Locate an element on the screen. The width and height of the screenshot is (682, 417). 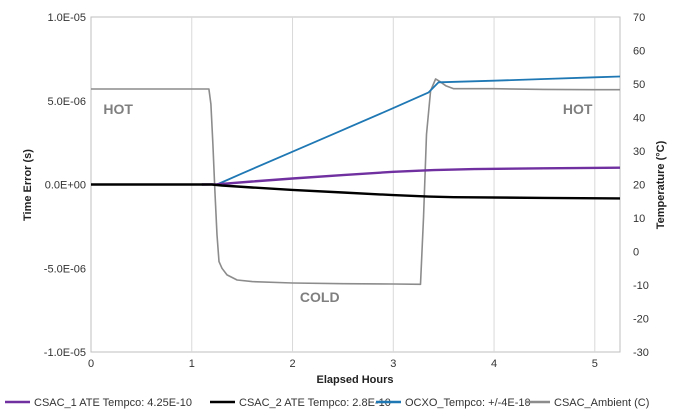
legend-label: CSAC_1 ATE Tempco: 4.25E-10 is located at coordinates (113, 403).